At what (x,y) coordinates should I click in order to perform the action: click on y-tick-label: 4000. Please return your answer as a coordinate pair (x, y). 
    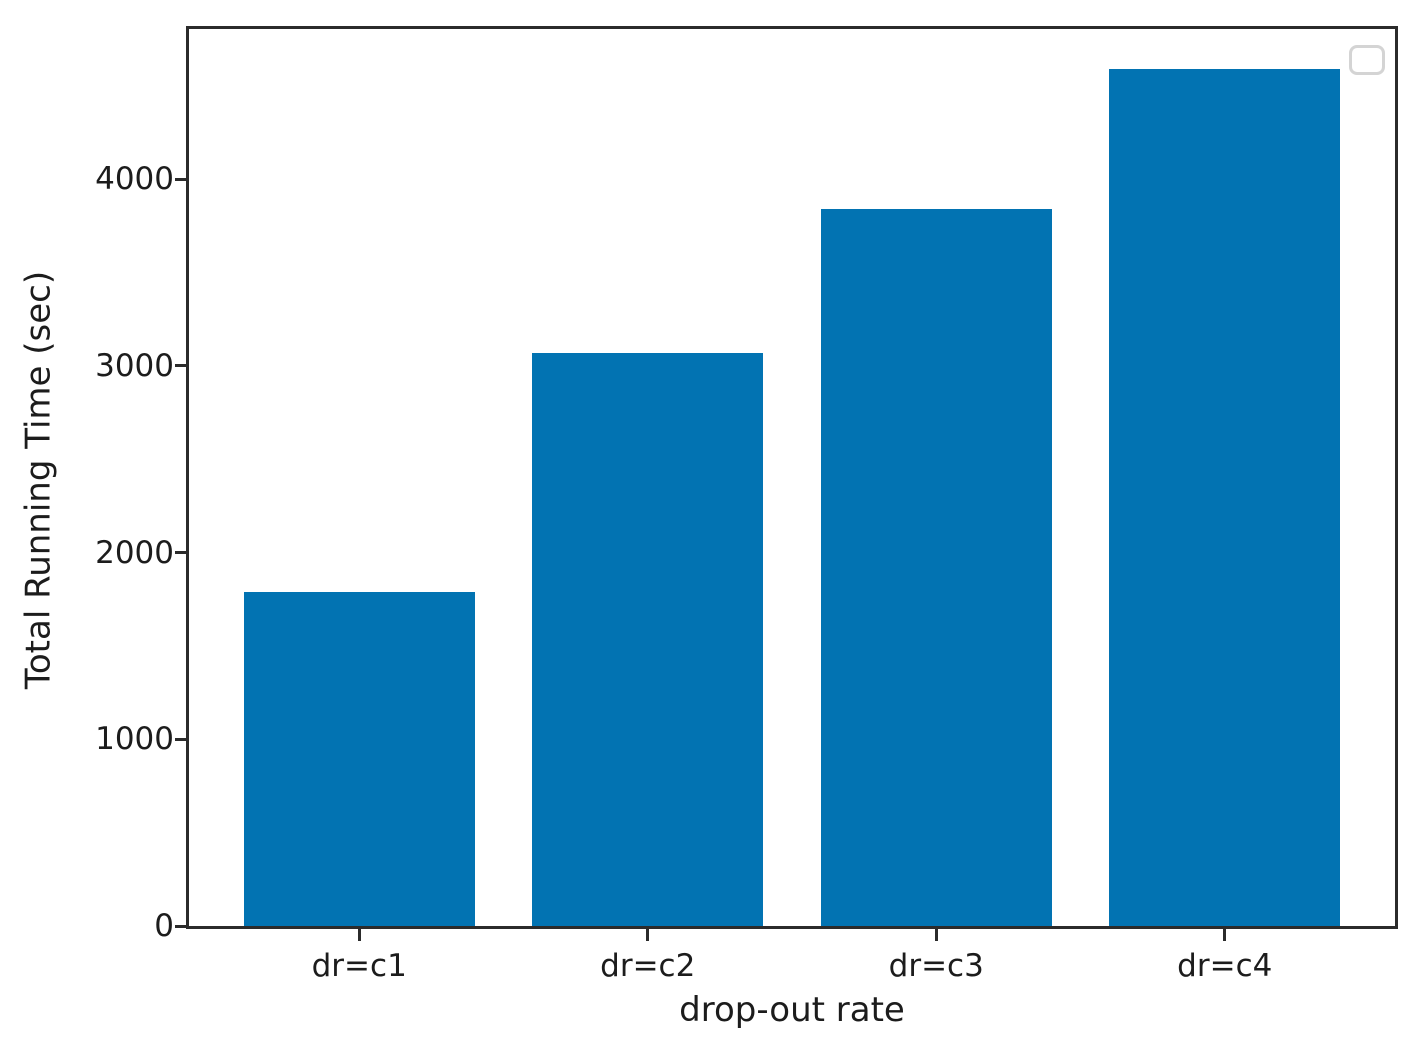
    Looking at the image, I should click on (134, 179).